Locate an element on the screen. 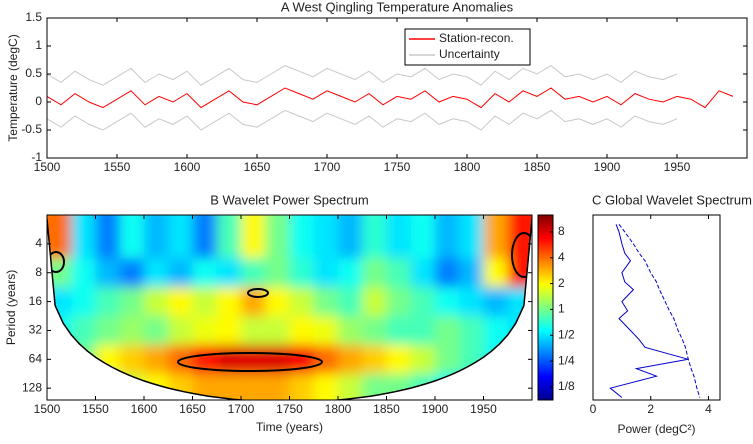 Image resolution: width=753 pixels, height=444 pixels. y-tick-label: 0.5 is located at coordinates (33, 73).